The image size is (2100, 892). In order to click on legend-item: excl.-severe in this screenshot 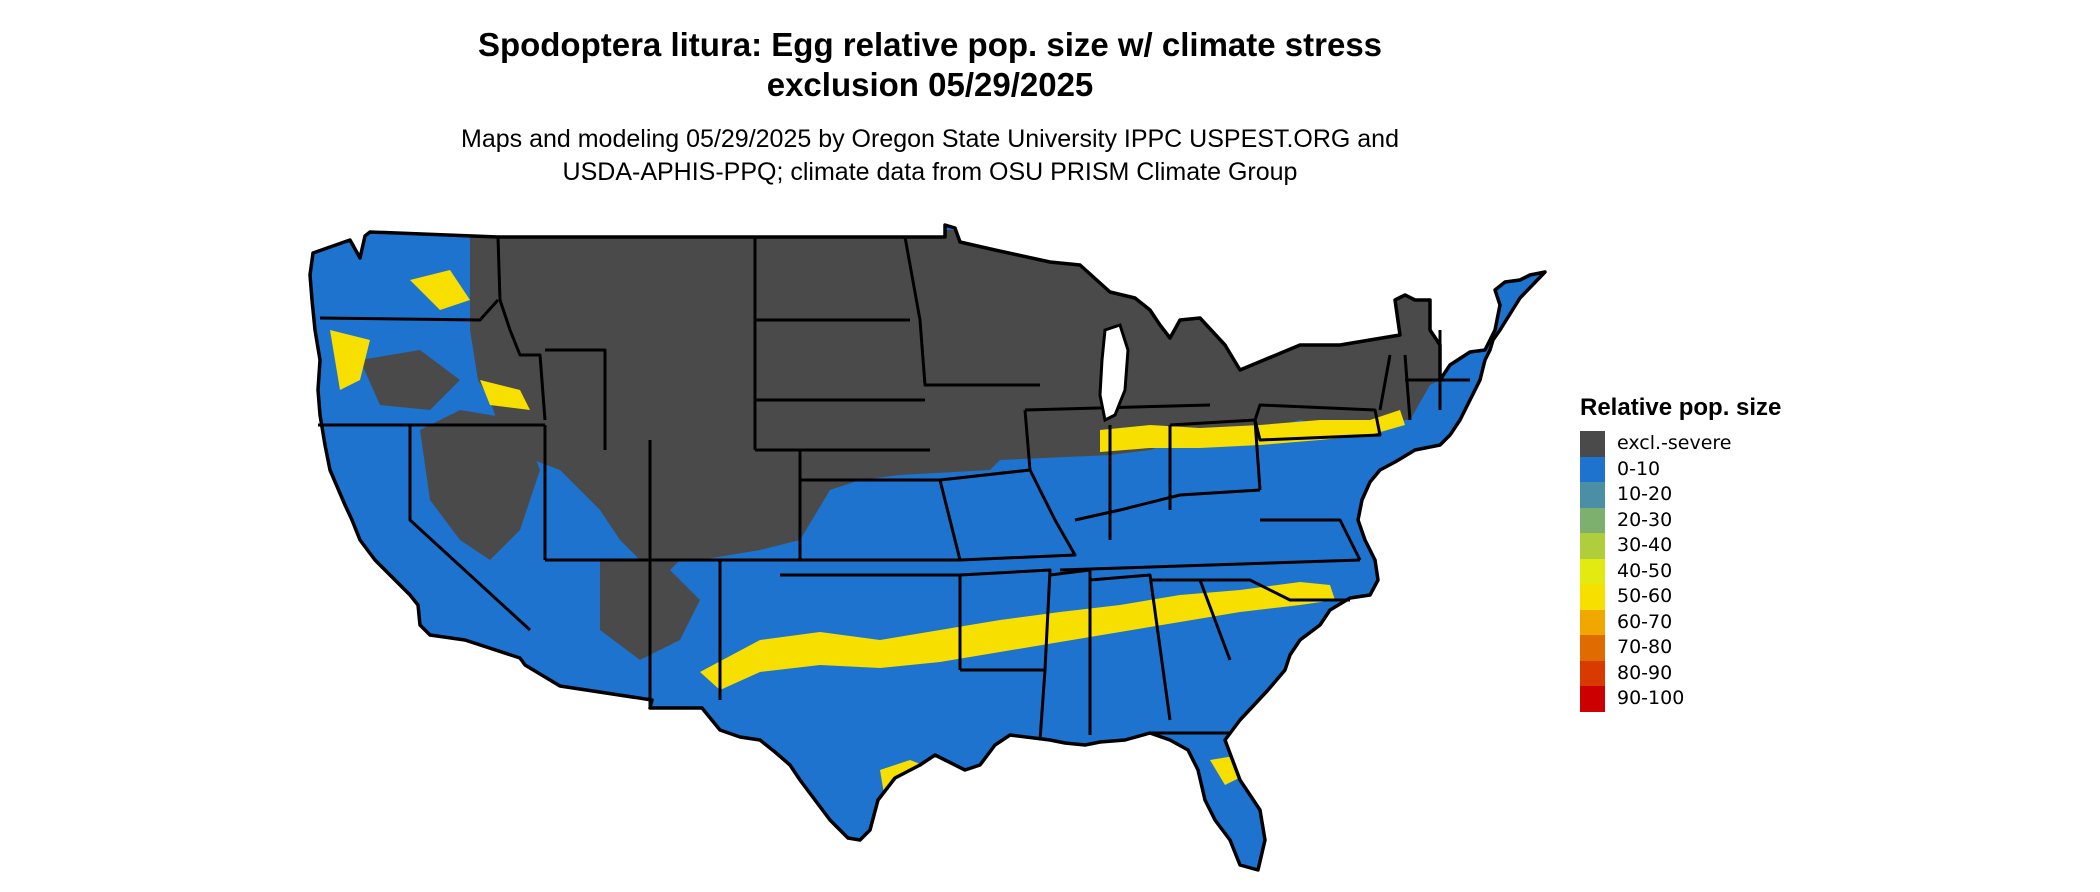, I will do `click(1730, 444)`.